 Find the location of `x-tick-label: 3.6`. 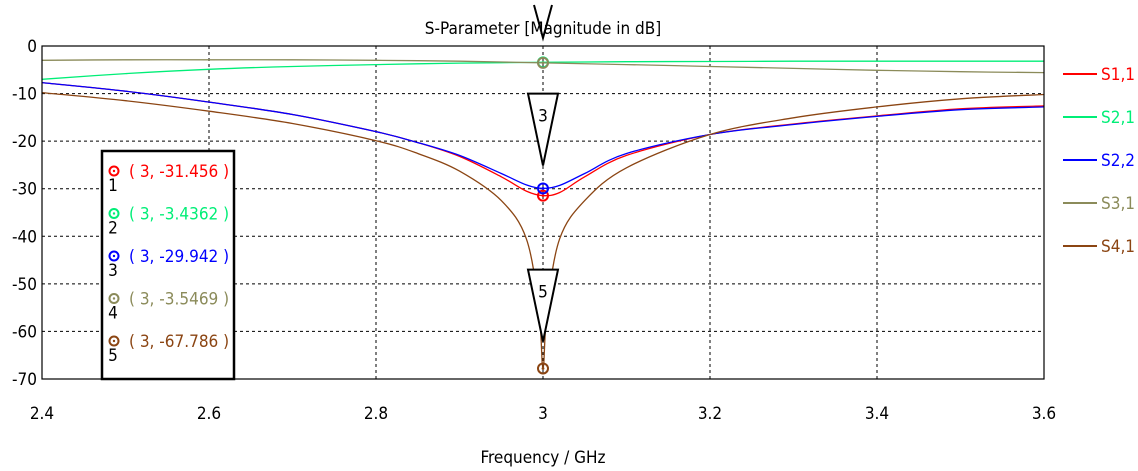

x-tick-label: 3.6 is located at coordinates (1044, 414).